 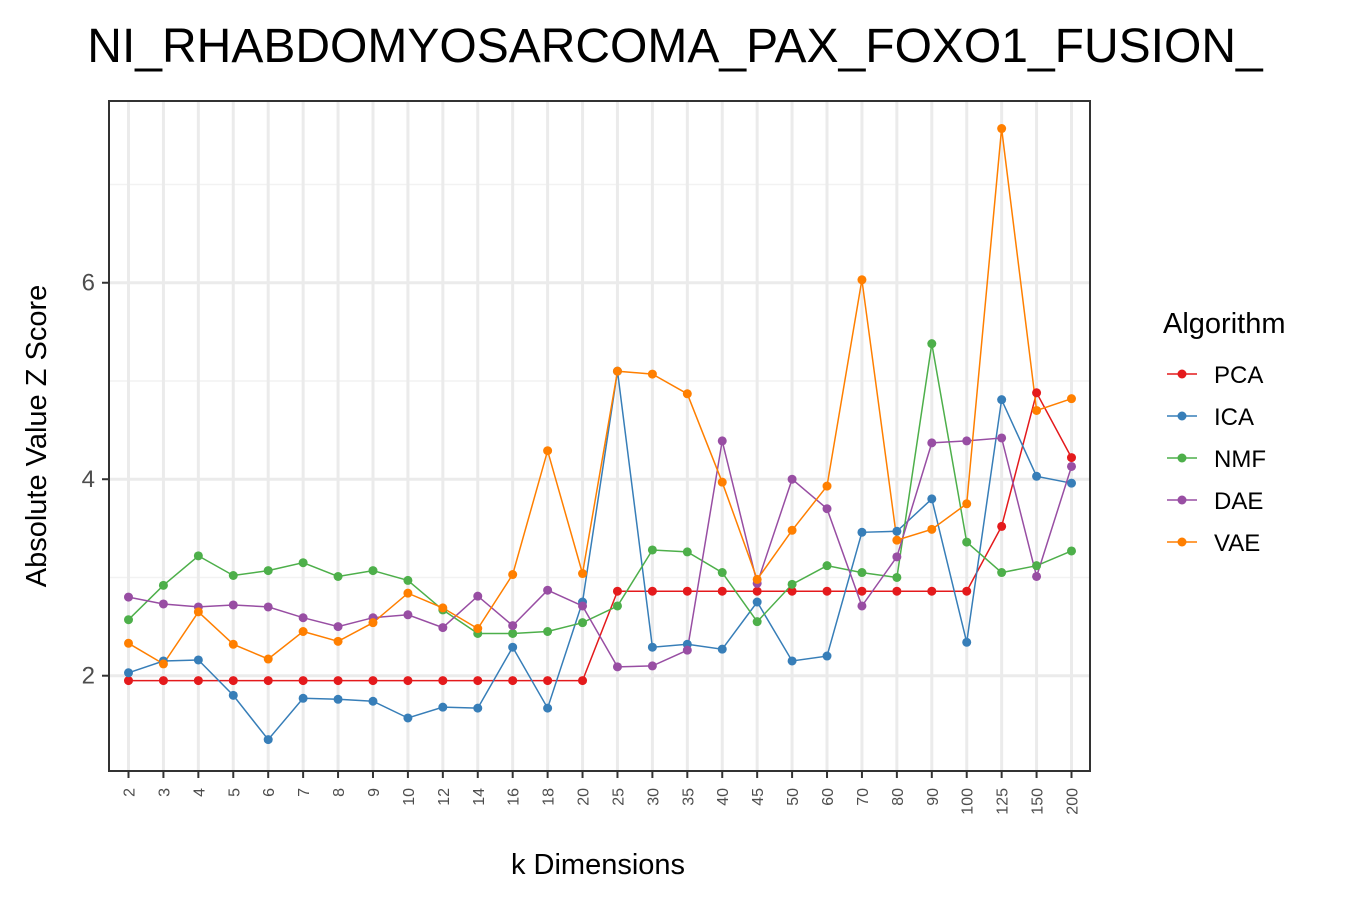 I want to click on legend-key-point-ica, so click(x=1182, y=416).